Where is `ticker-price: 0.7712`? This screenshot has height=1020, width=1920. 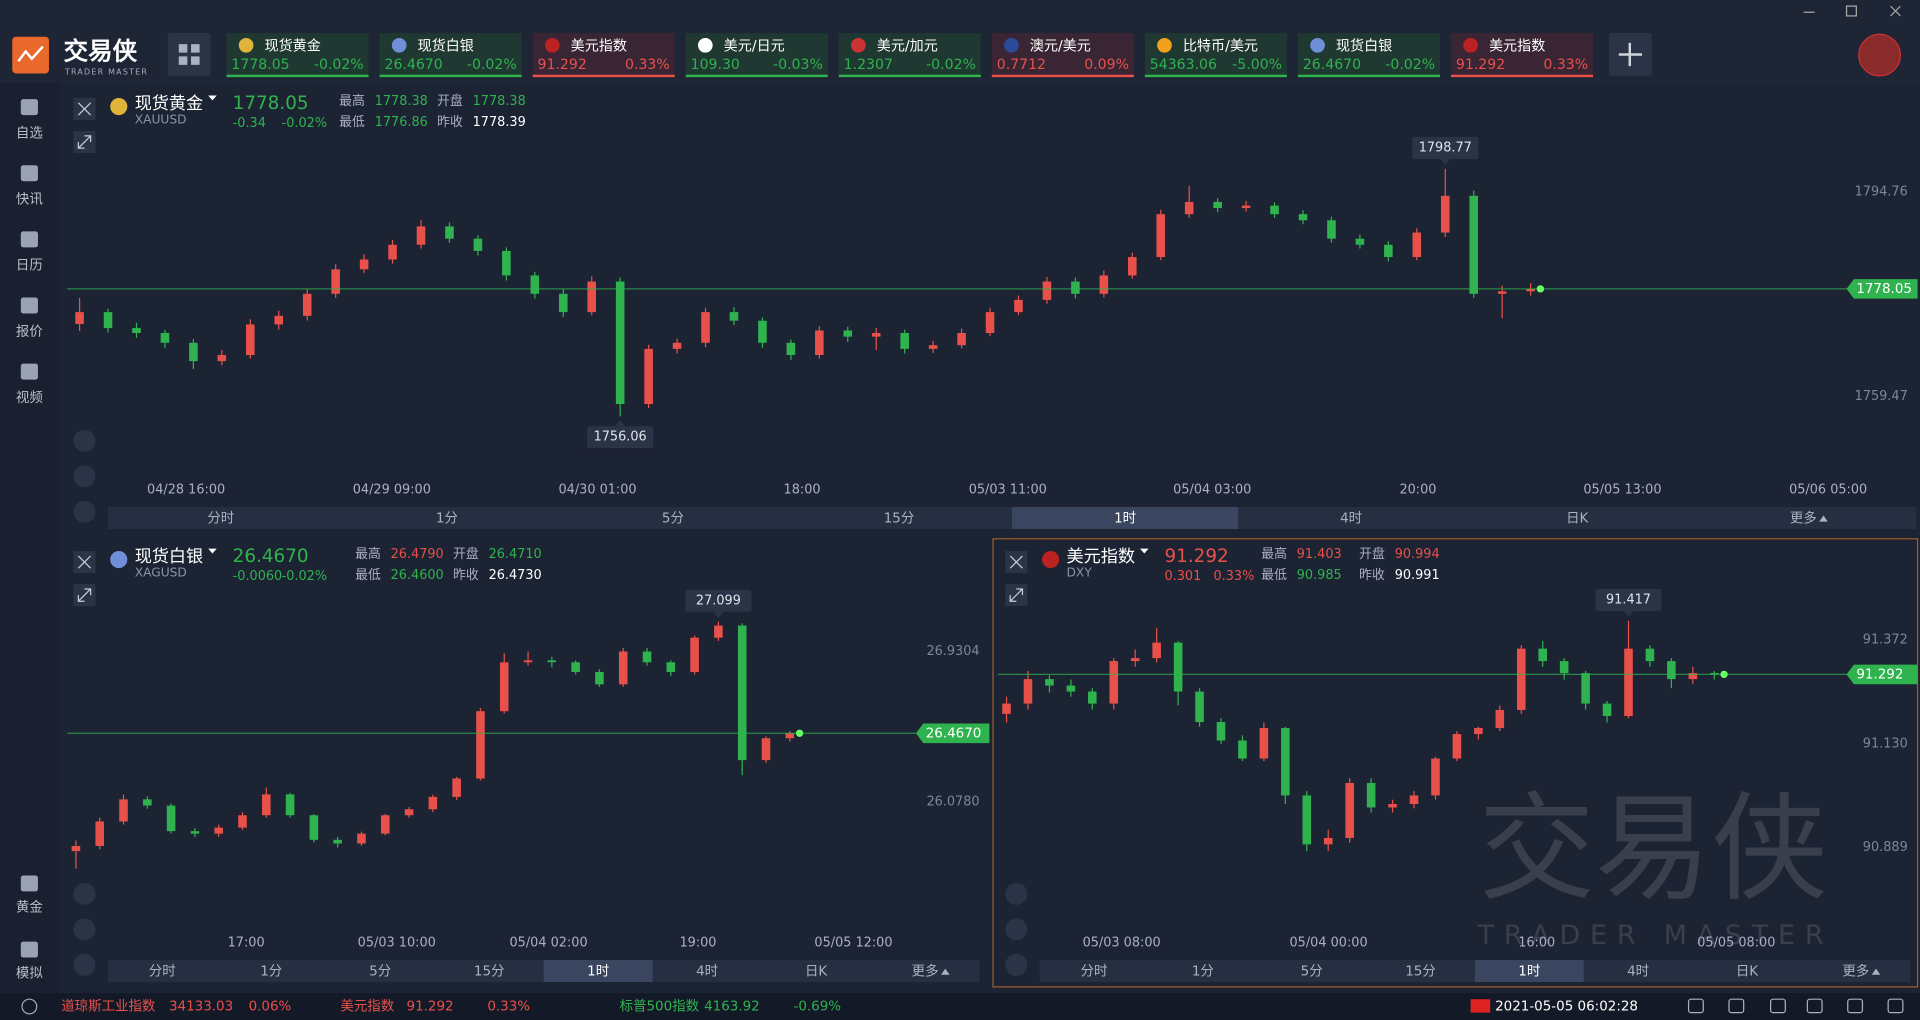
ticker-price: 0.7712 is located at coordinates (1021, 65).